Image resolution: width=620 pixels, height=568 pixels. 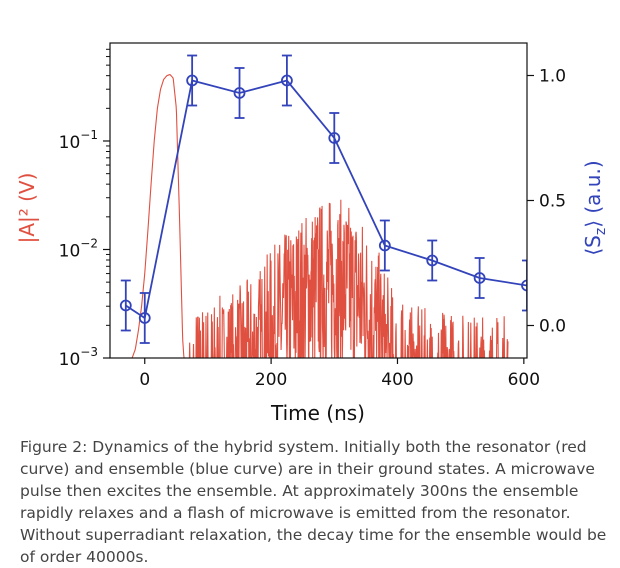 What do you see at coordinates (593, 193) in the screenshot?
I see `right-axis-title-tail: ⟩ (a.u.)` at bounding box center [593, 193].